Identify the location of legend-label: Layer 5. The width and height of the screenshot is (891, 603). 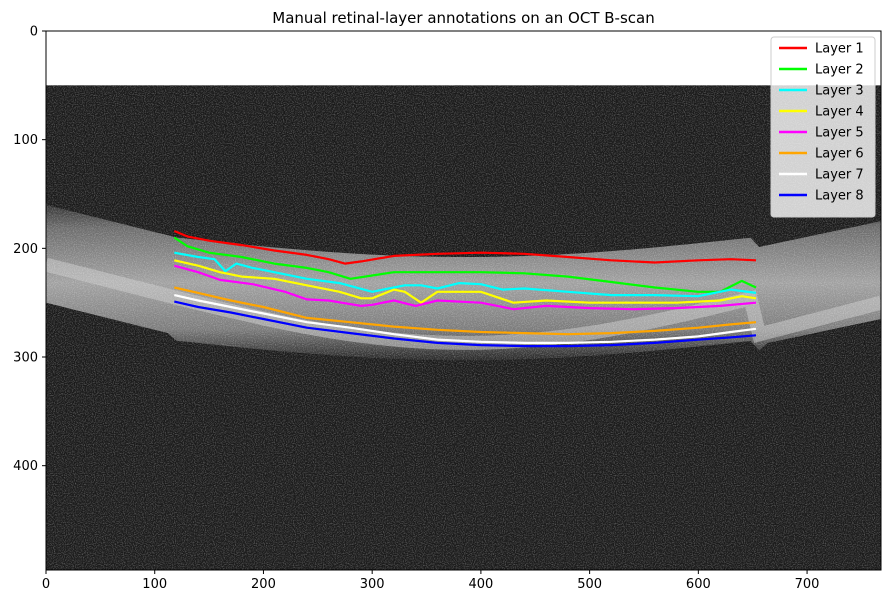
(839, 133).